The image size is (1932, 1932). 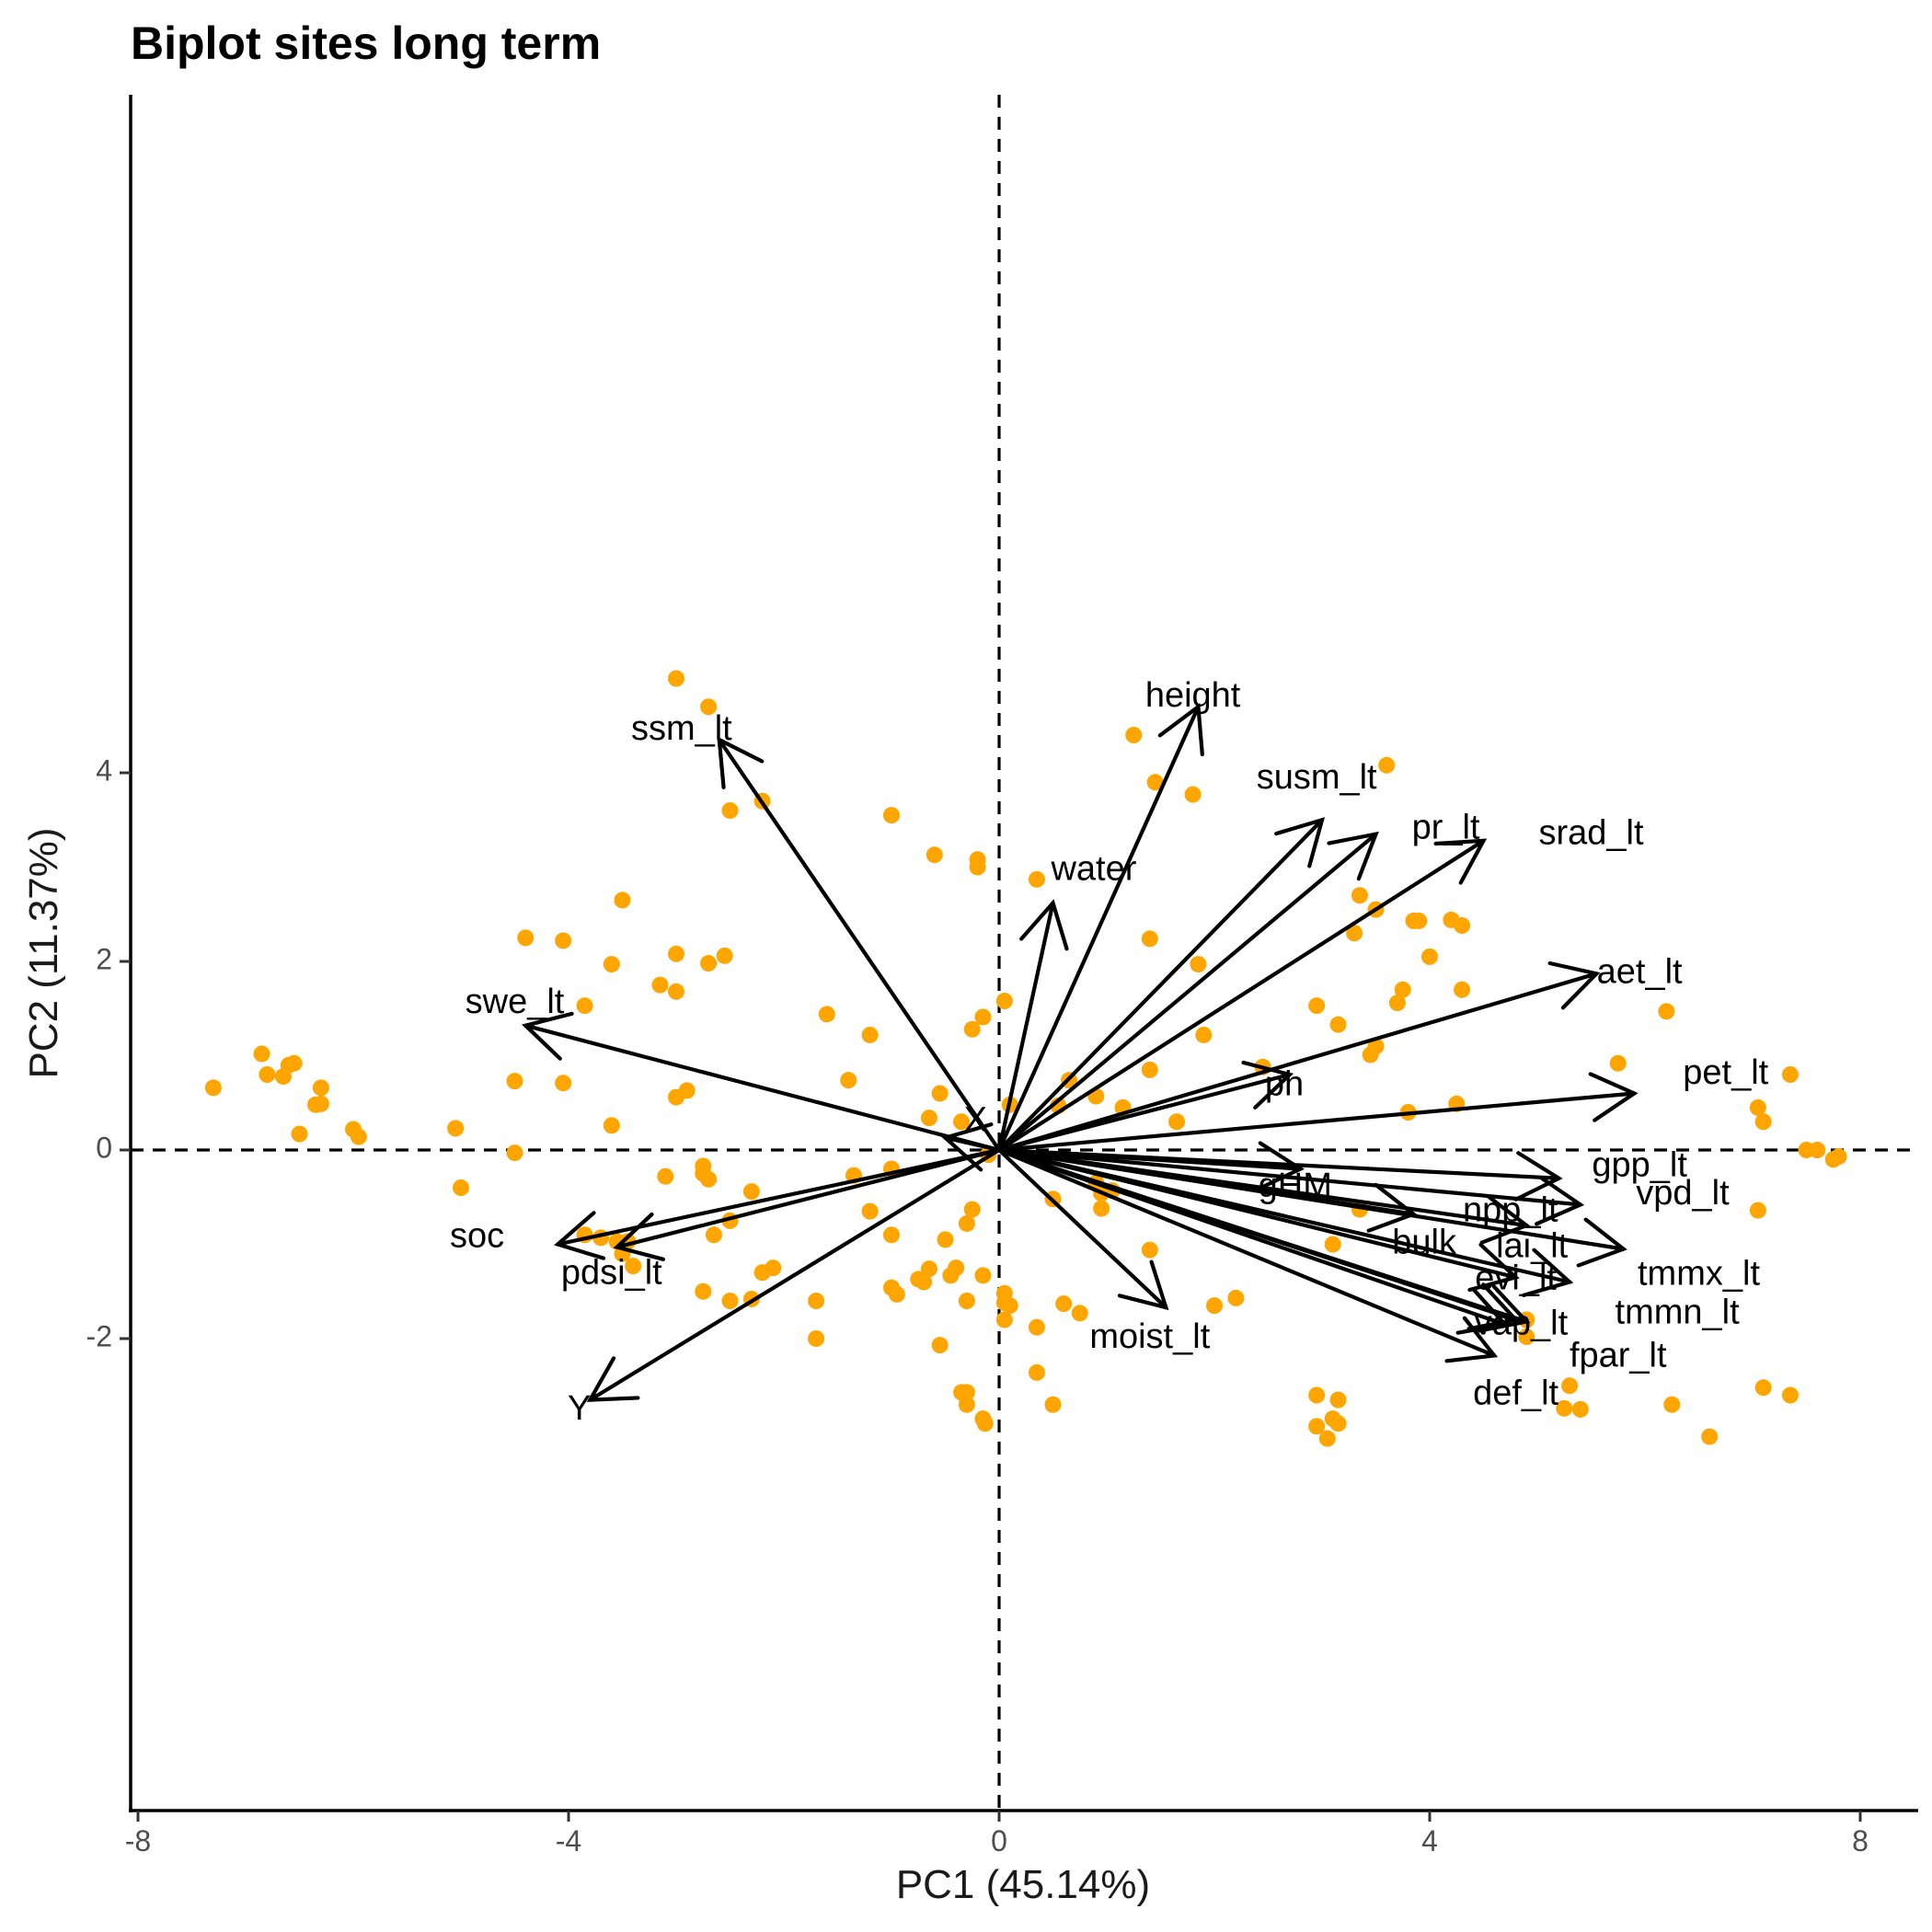 I want to click on loading-label-def-lt: def_lt, so click(x=1515, y=1393).